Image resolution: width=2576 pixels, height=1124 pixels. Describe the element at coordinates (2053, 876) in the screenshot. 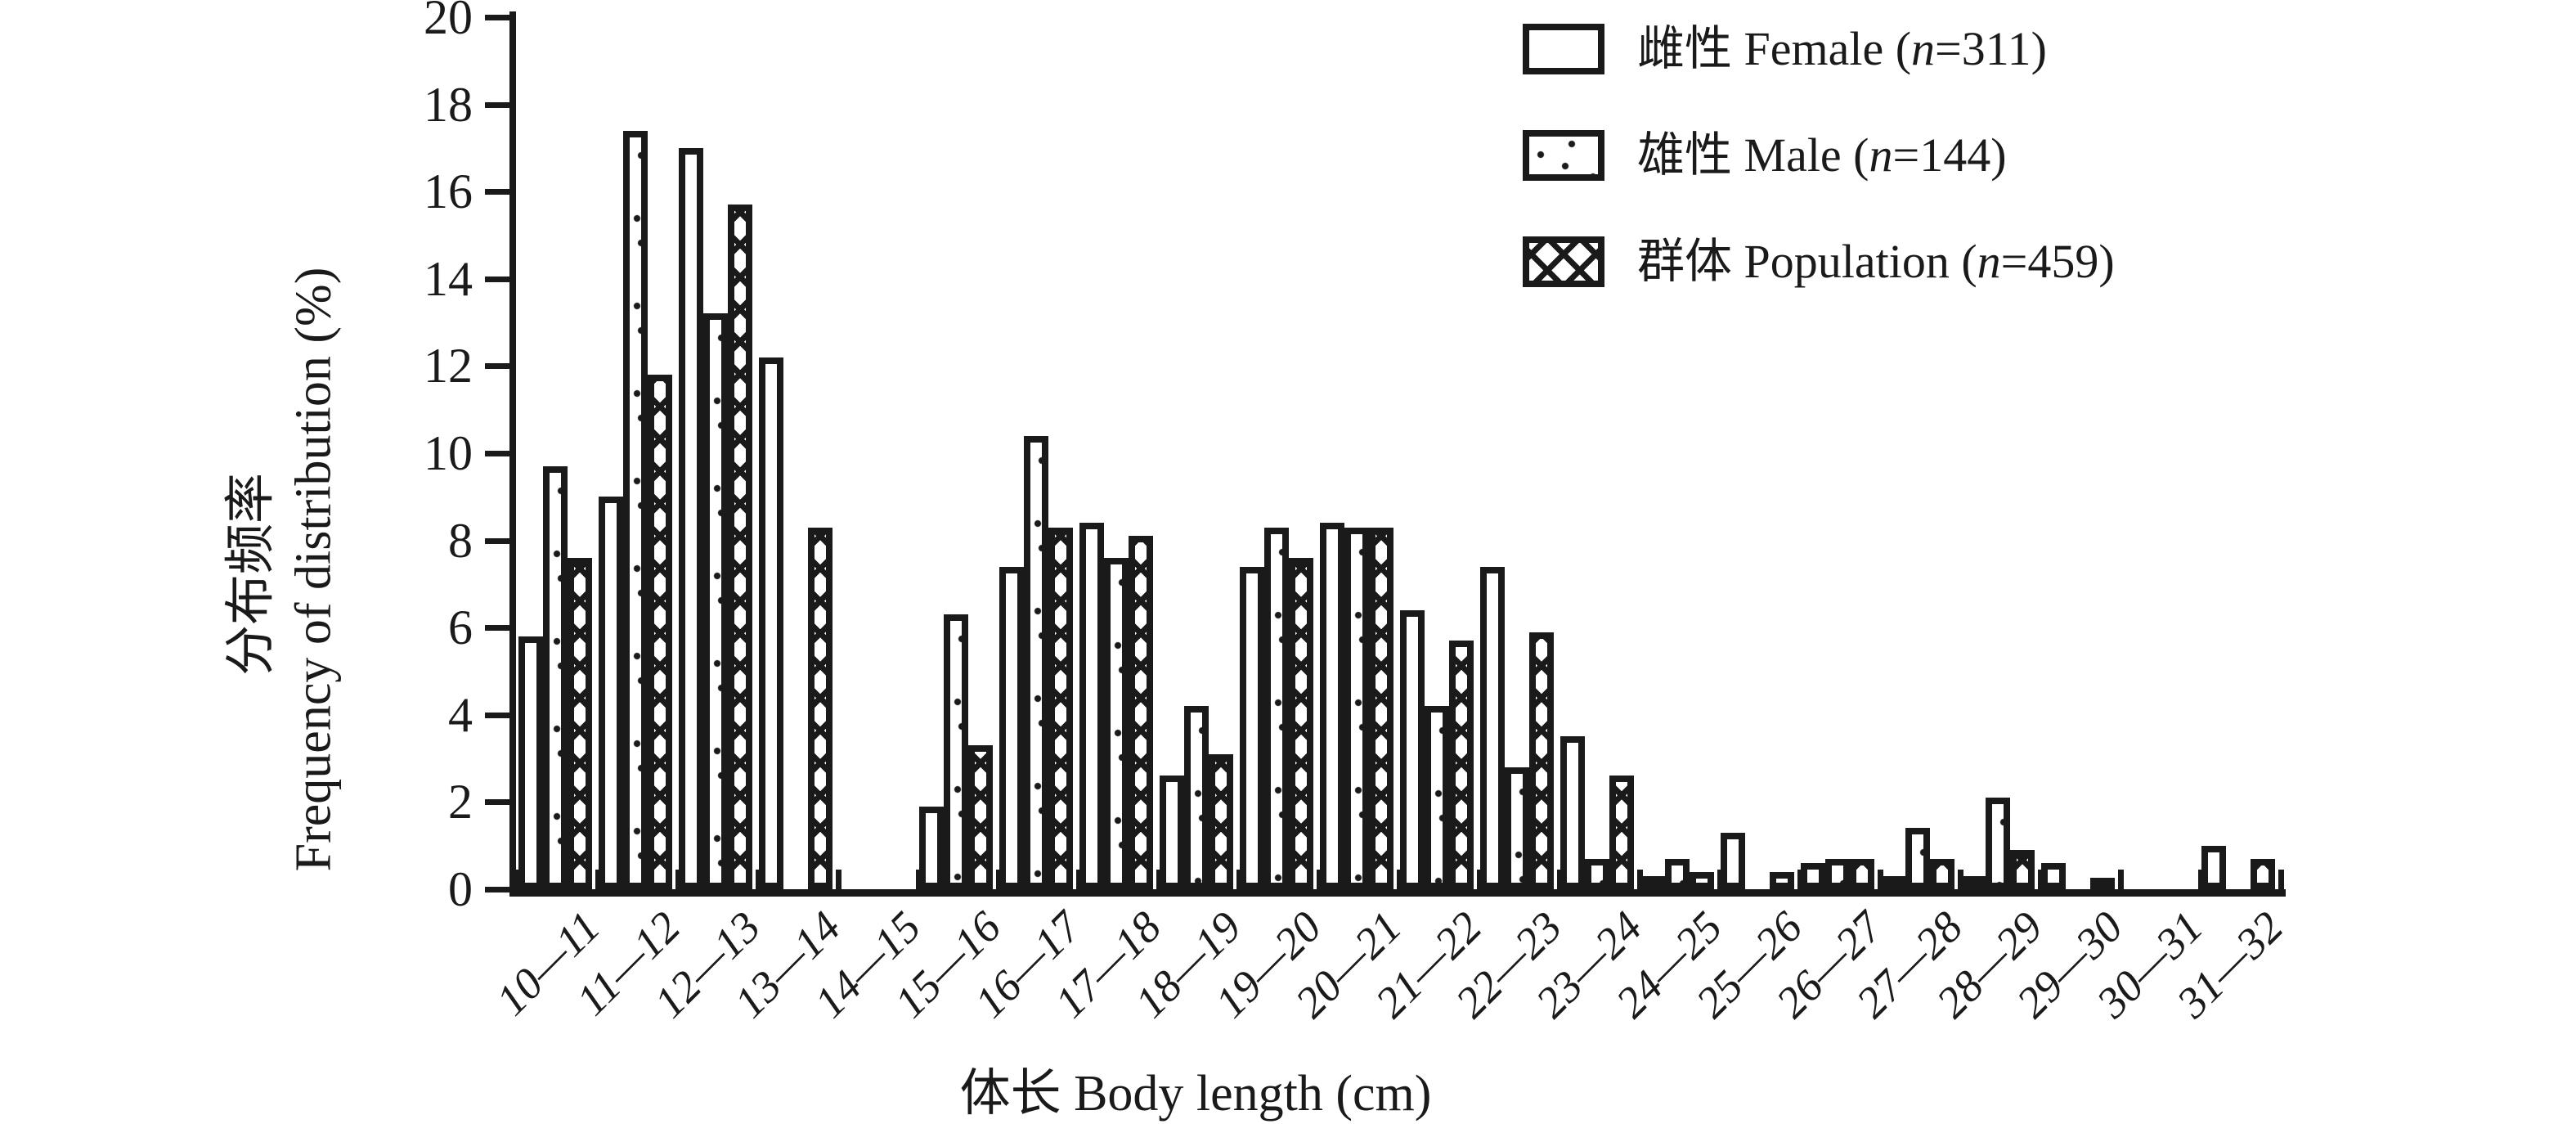

I see `bar-female-29—30` at that location.